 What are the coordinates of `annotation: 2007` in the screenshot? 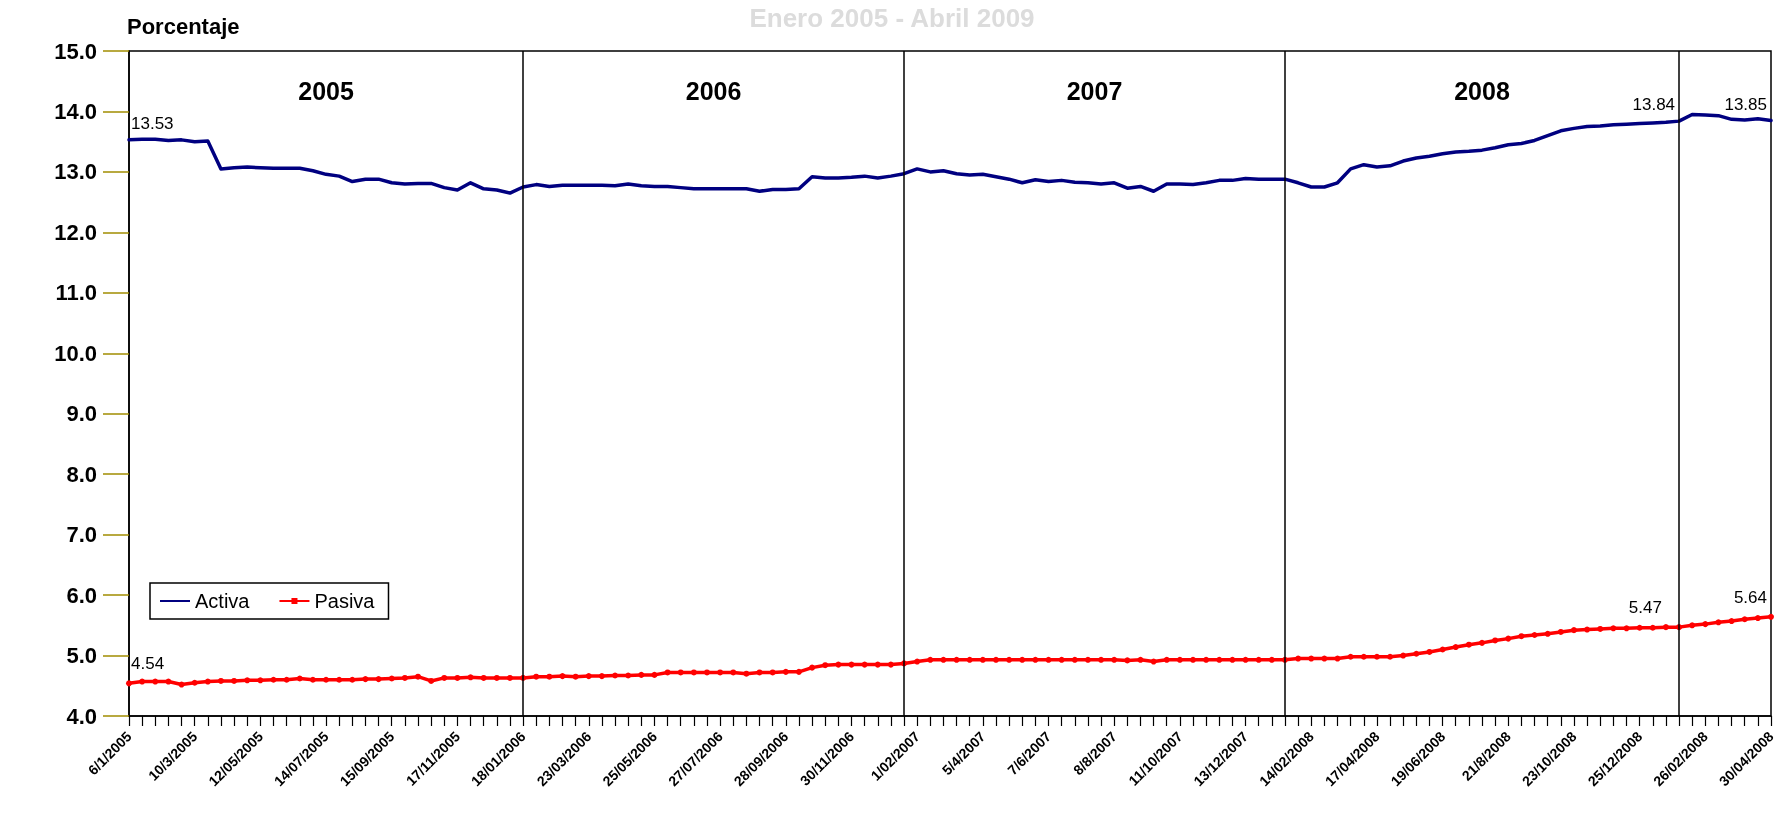 It's located at (1094, 91).